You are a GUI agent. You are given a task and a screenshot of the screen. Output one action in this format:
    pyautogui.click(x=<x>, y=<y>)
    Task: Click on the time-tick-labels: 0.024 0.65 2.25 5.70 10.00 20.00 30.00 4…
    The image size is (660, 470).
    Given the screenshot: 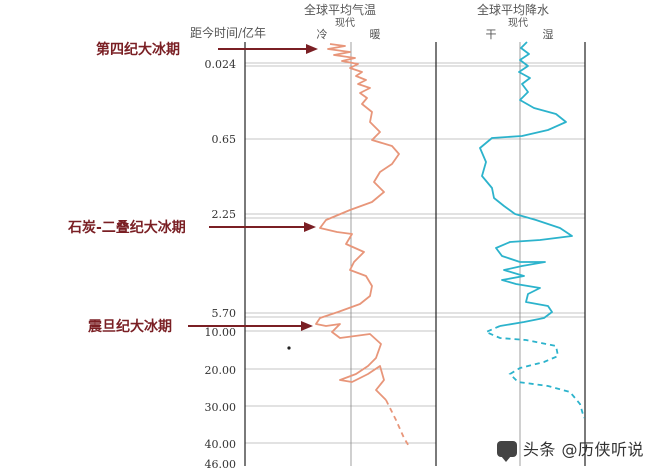 What is the action you would take?
    pyautogui.click(x=221, y=264)
    